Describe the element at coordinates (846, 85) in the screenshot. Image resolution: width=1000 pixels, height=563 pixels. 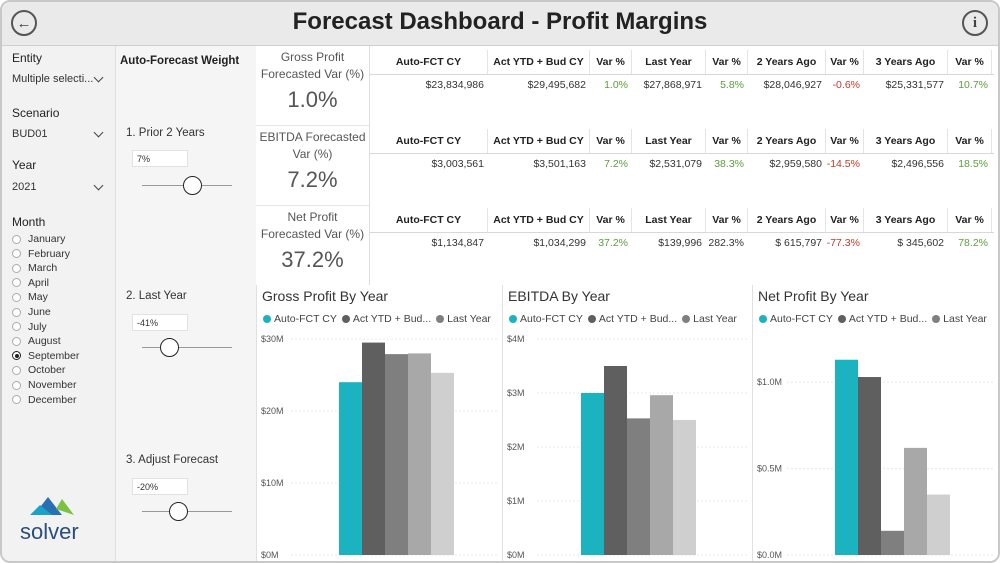
I see `table-cell: -0.6%` at that location.